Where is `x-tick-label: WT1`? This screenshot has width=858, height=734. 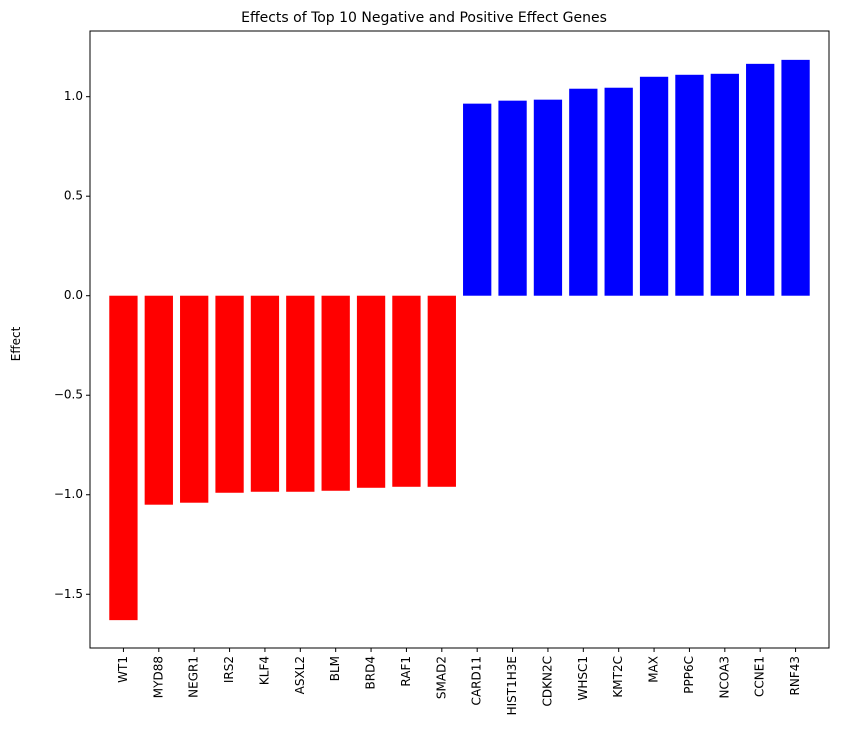
x-tick-label: WT1 is located at coordinates (123, 669).